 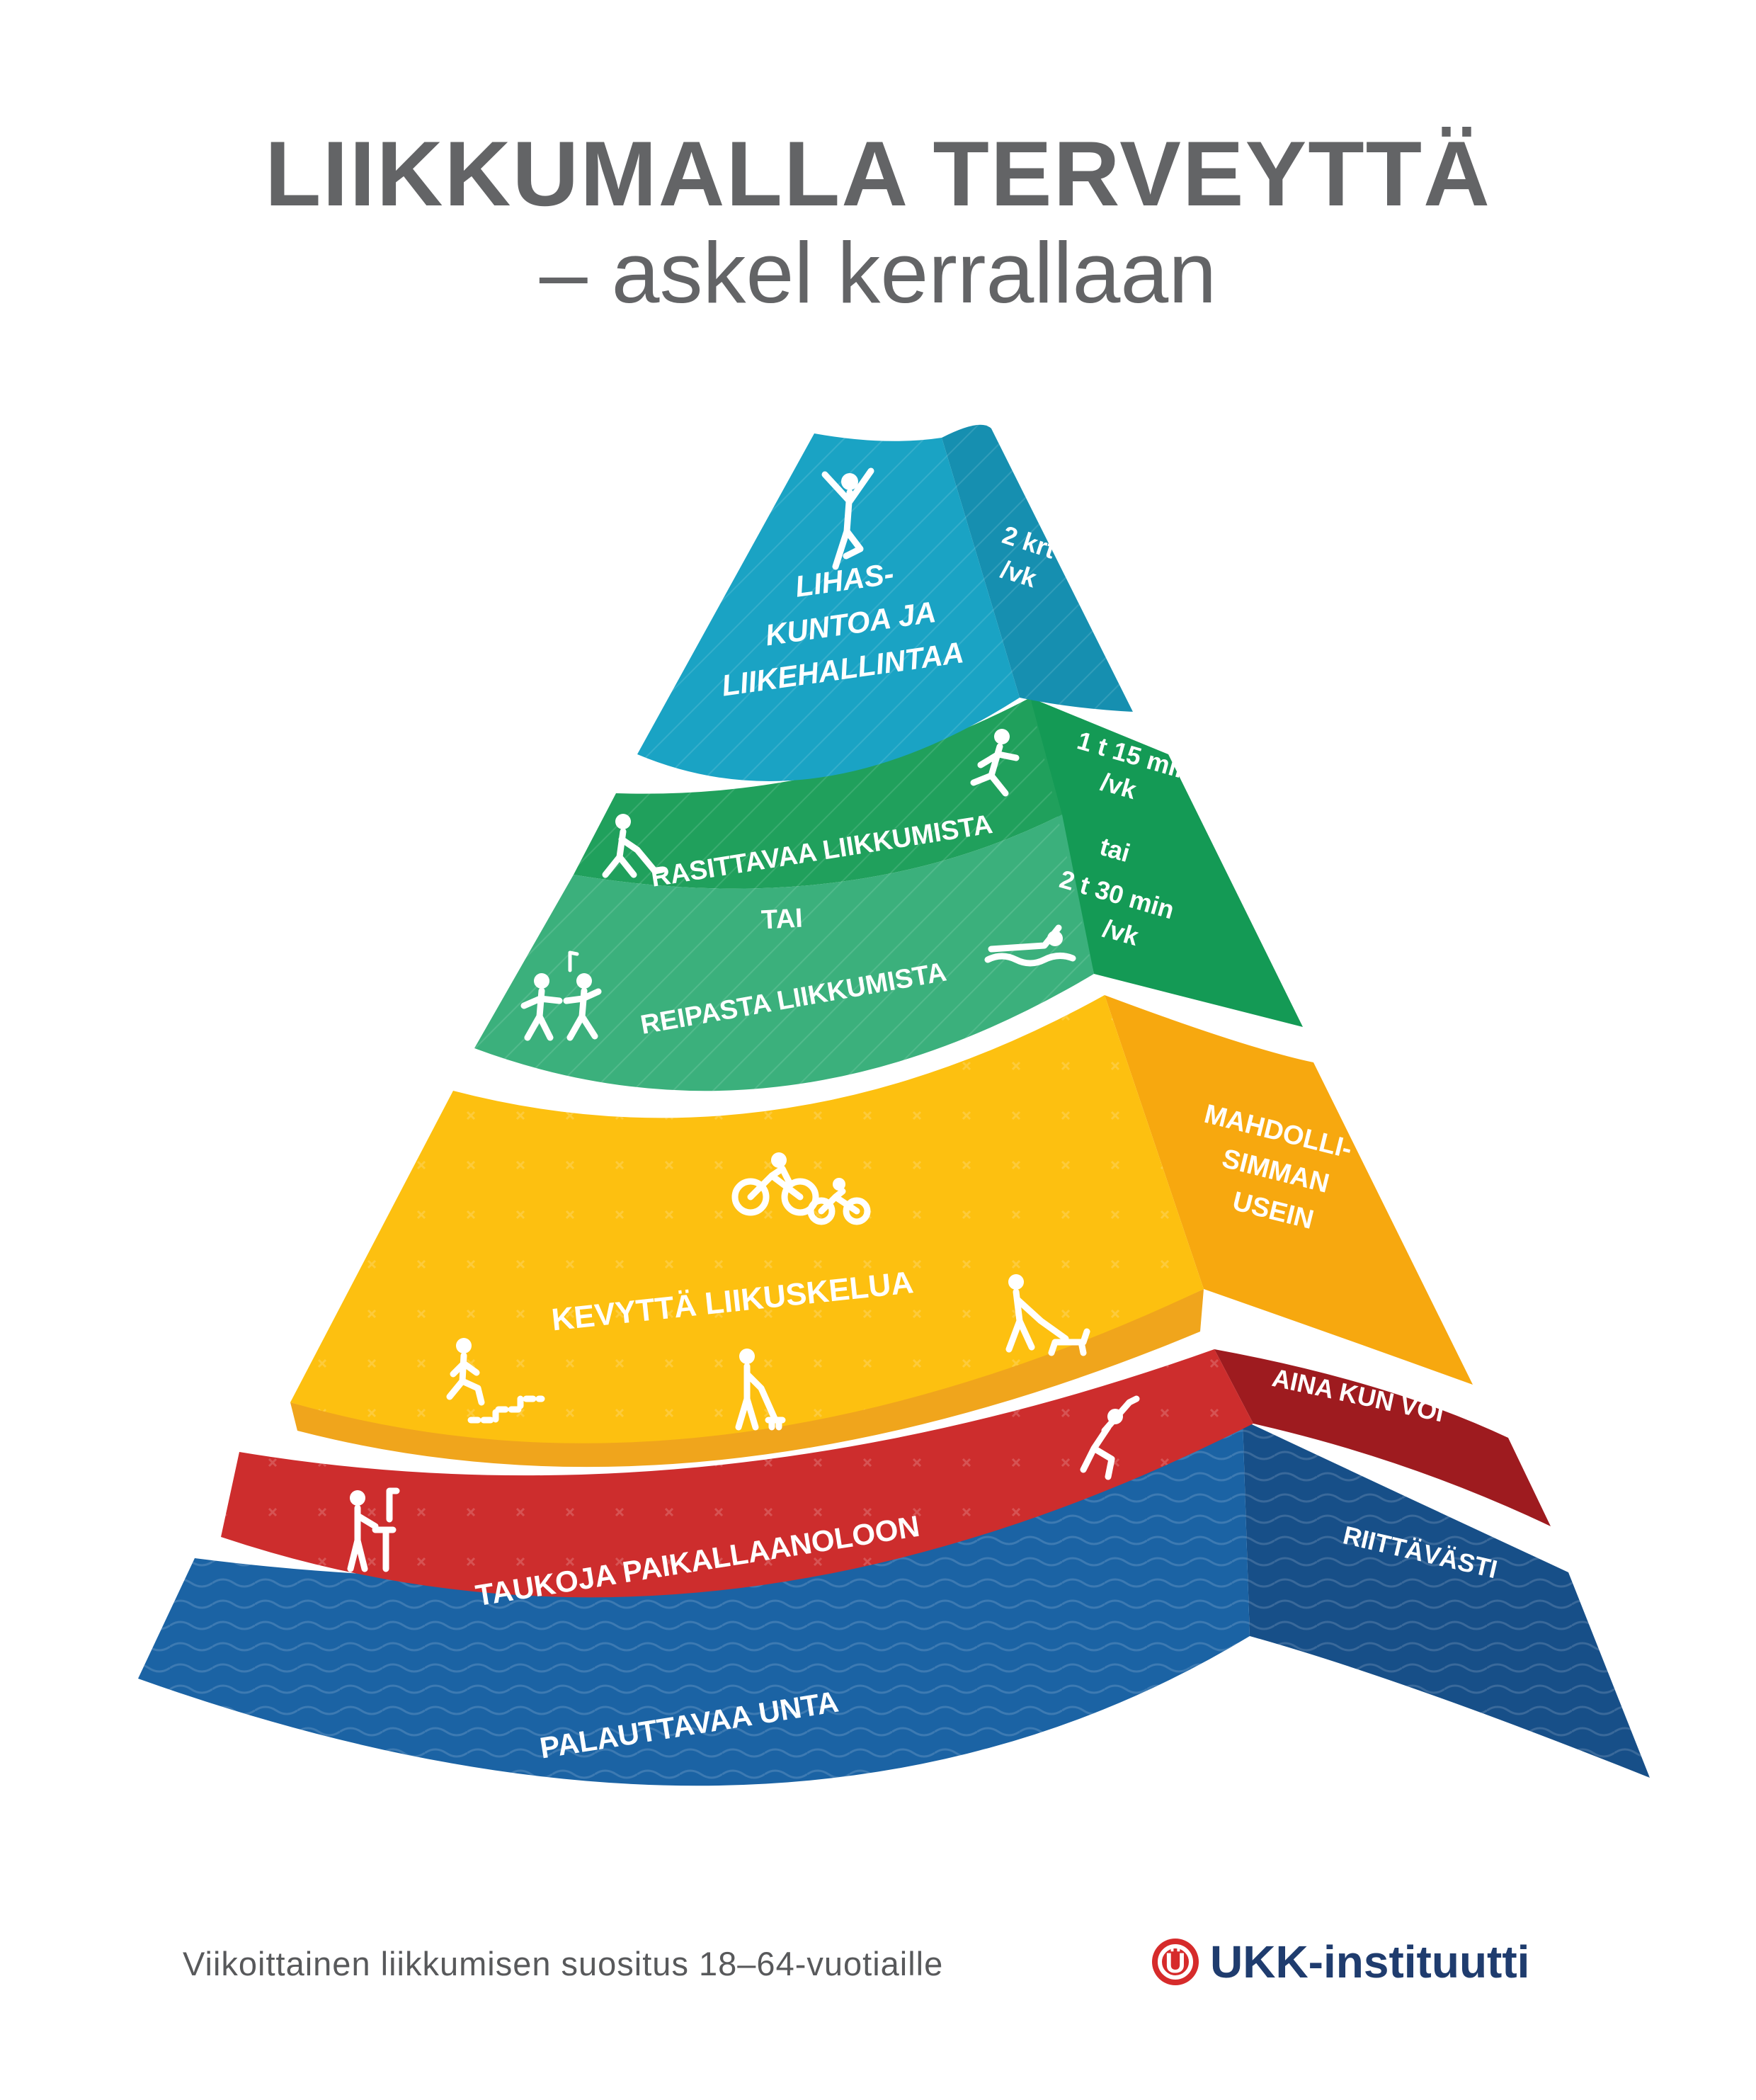 What do you see at coordinates (1047, 1315) in the screenshot?
I see `dog-walker-icon` at bounding box center [1047, 1315].